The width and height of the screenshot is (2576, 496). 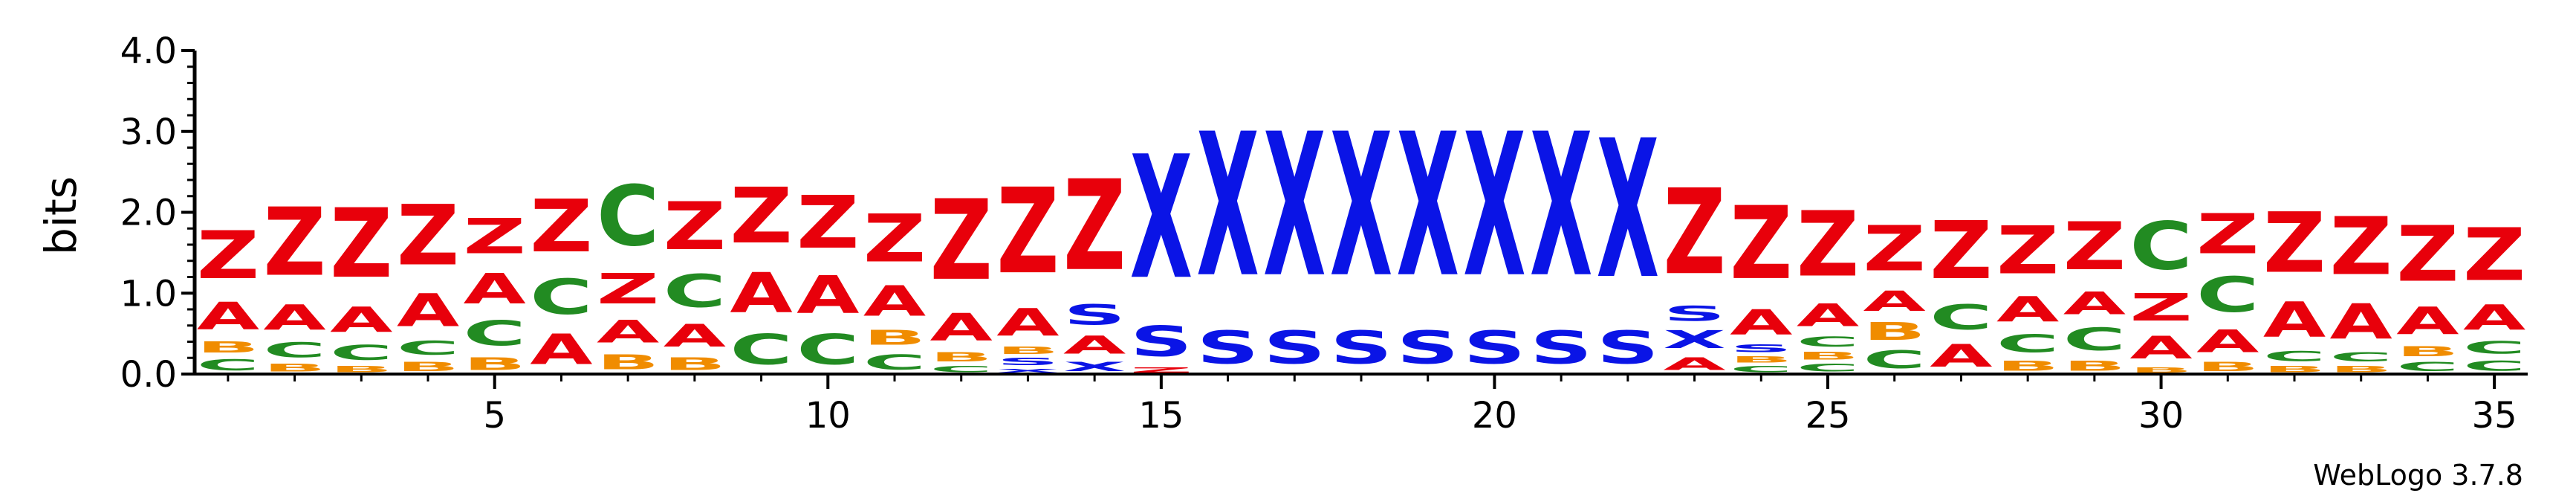 What do you see at coordinates (1827, 416) in the screenshot?
I see `x-tick-label: 25` at bounding box center [1827, 416].